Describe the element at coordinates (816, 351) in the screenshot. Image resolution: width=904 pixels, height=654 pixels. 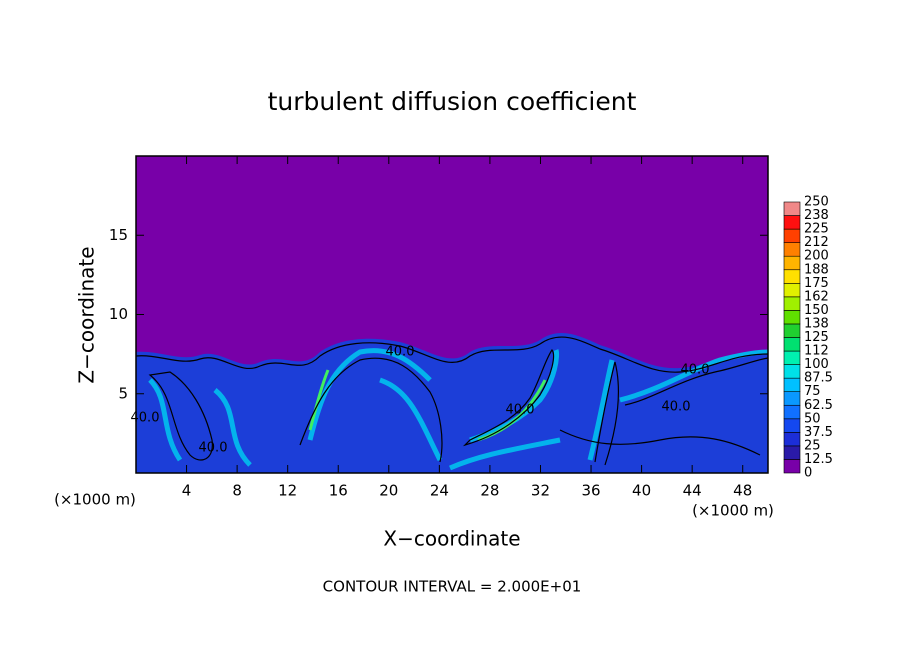
I see `colorbar-label: 112` at that location.